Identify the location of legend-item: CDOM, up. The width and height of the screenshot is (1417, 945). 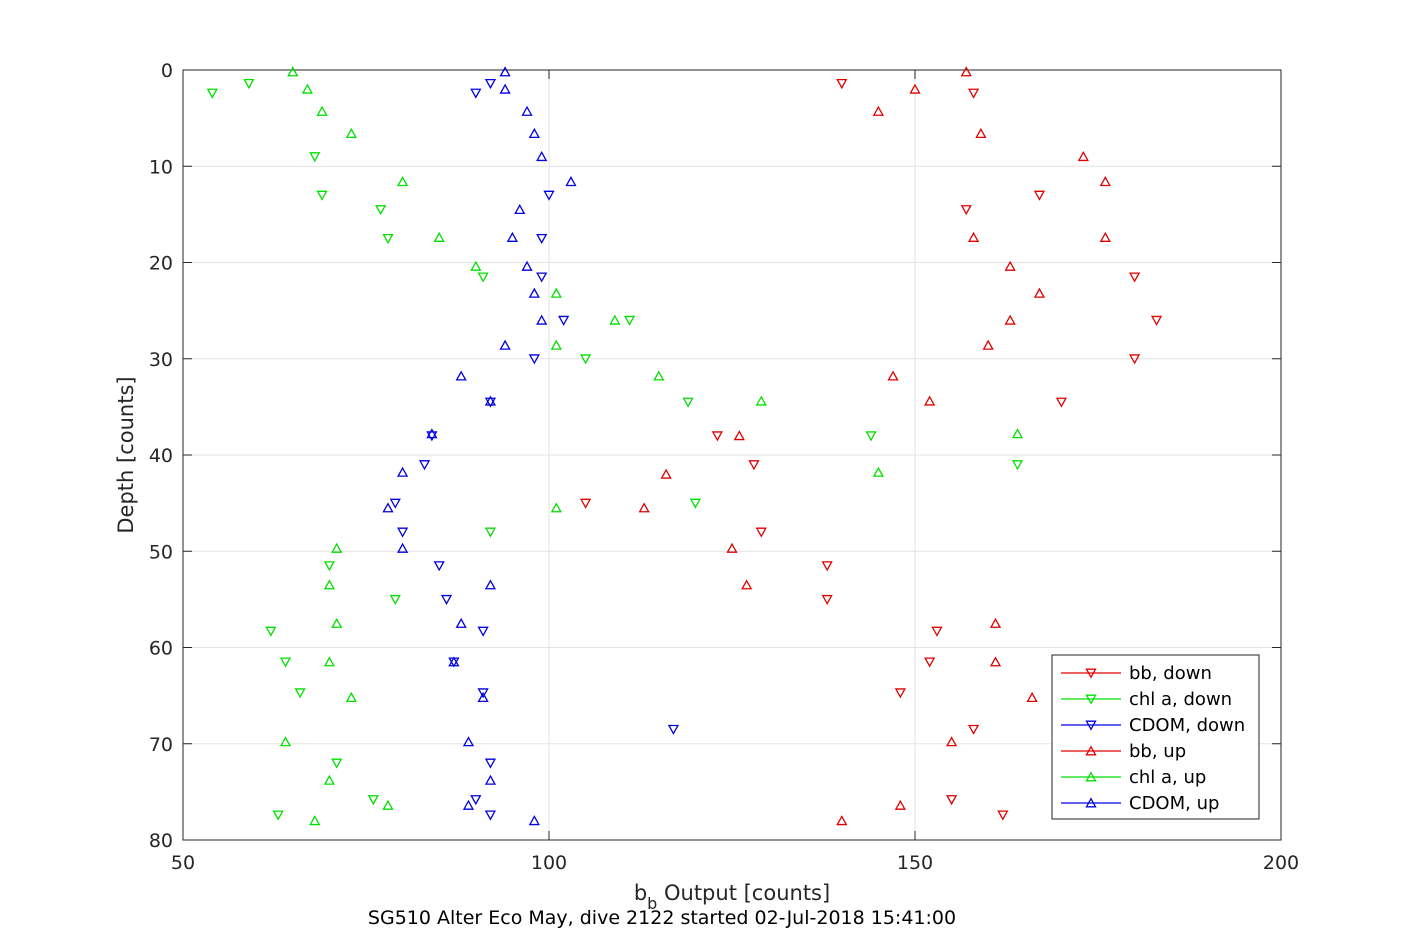
(1140, 803).